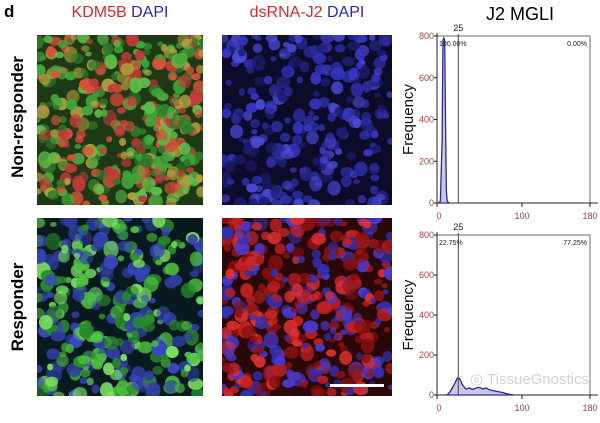 Image resolution: width=600 pixels, height=423 pixels. What do you see at coordinates (17, 307) in the screenshot?
I see `row-label-responder: Responder` at bounding box center [17, 307].